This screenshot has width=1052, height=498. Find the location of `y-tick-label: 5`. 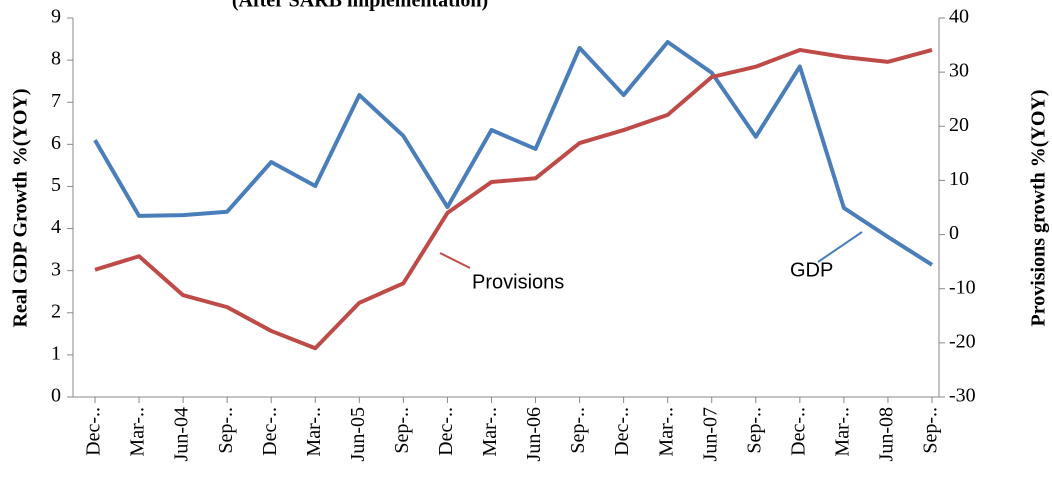

y-tick-label: 5 is located at coordinates (56, 185).